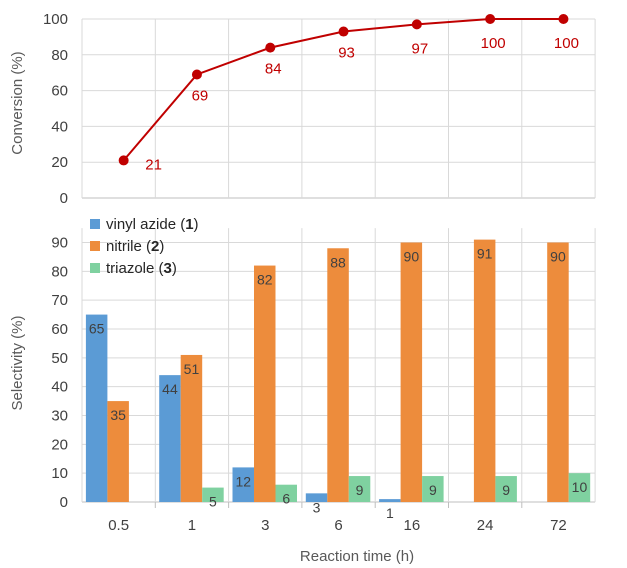 The width and height of the screenshot is (627, 568). Describe the element at coordinates (213, 502) in the screenshot. I see `bar-value-label: 5` at that location.